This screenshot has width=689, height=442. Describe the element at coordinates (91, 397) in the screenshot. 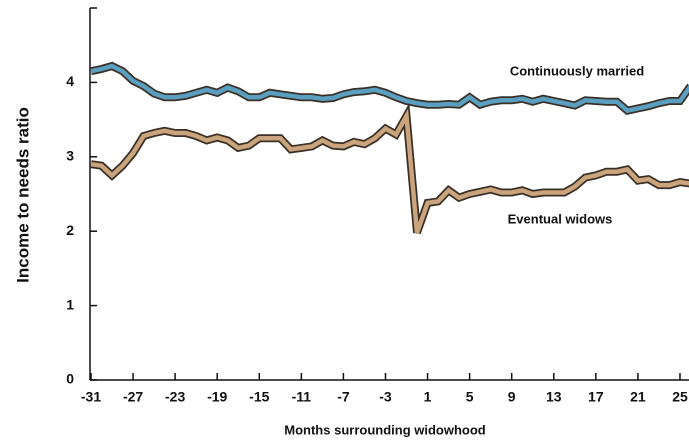

I see `x-tick-label: -31` at that location.